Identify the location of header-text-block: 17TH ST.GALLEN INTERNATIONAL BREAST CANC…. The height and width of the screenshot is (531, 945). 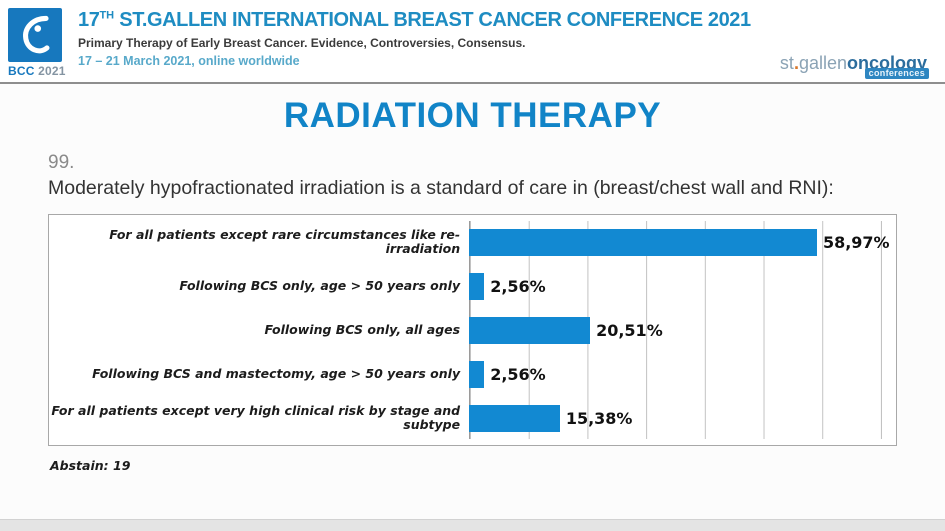
(414, 38).